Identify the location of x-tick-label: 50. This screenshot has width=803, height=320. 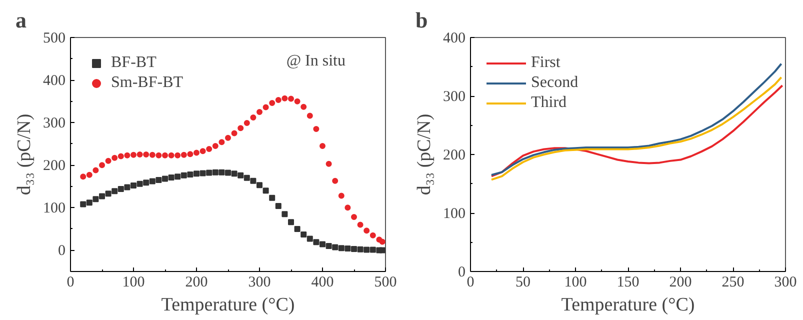
(523, 282).